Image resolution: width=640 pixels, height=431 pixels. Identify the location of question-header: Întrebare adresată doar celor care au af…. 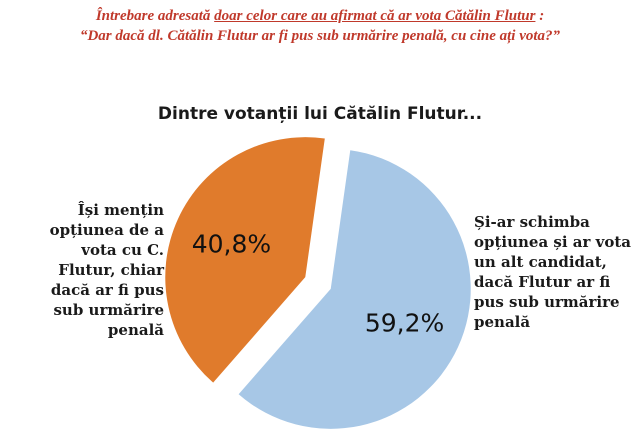
(320, 26).